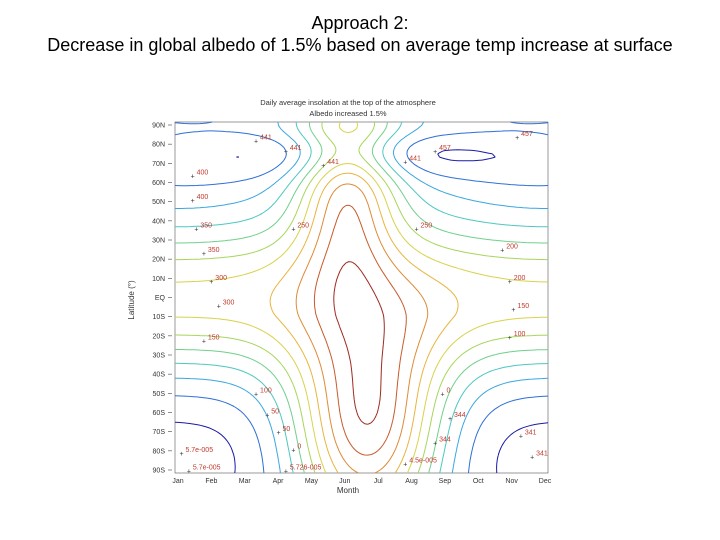 Image resolution: width=720 pixels, height=540 pixels. I want to click on y-tick-label: 60N, so click(158, 183).